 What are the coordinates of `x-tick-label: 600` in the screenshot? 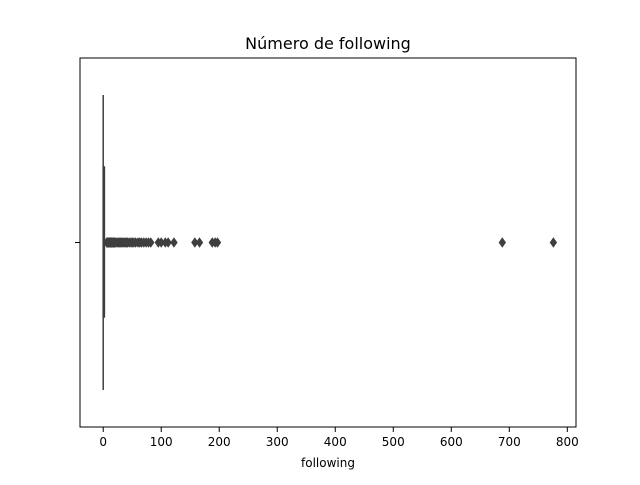 It's located at (451, 442).